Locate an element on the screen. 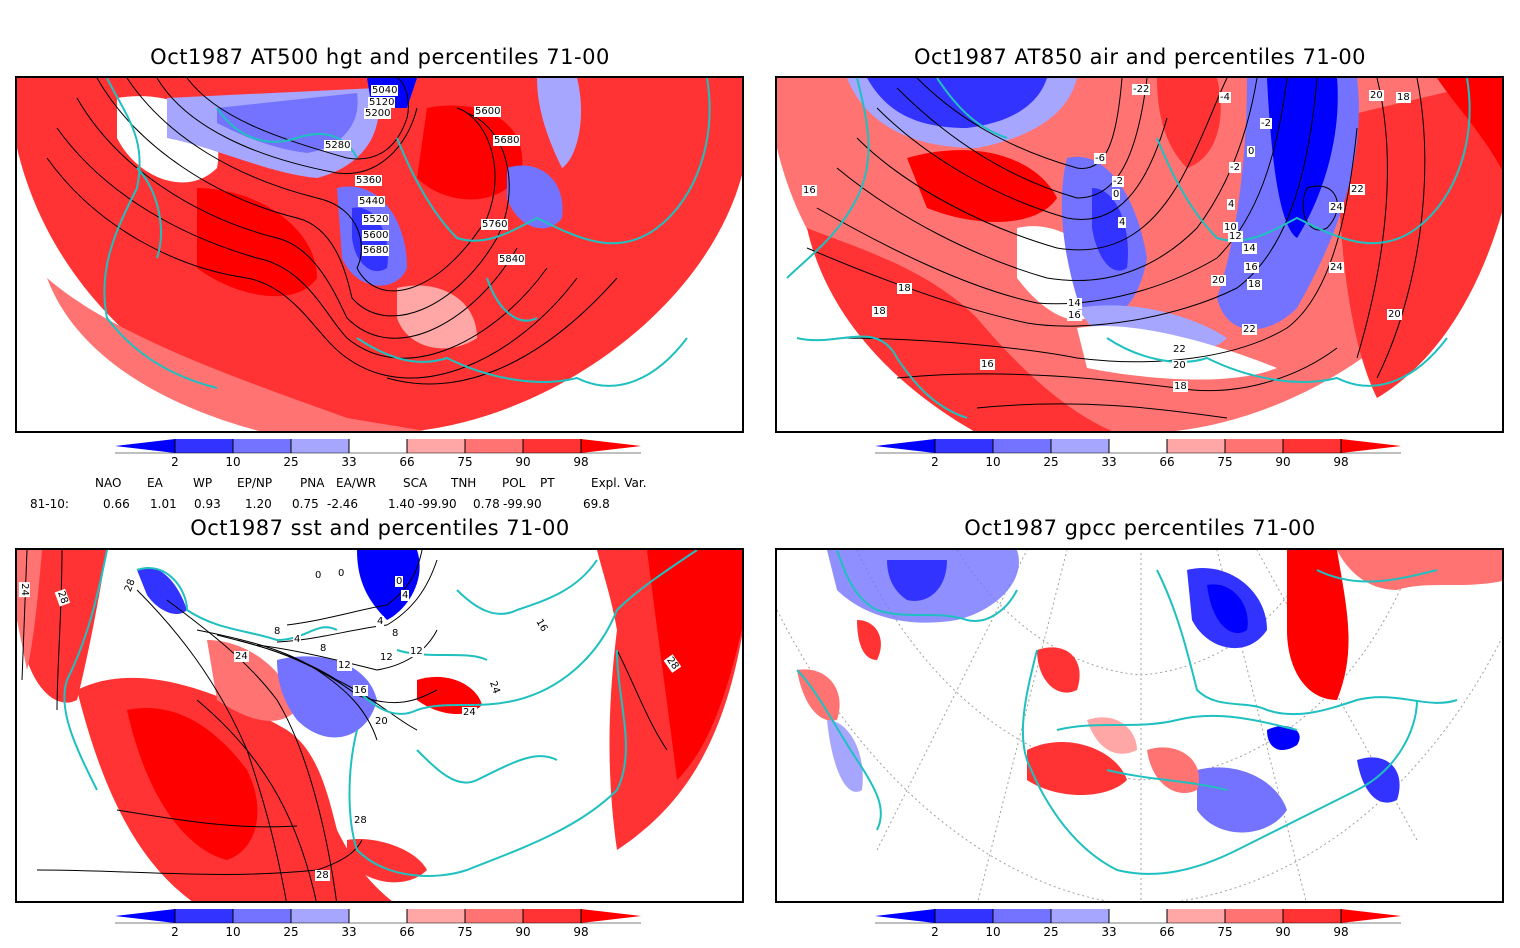  region-red-gulf is located at coordinates (387, 861).